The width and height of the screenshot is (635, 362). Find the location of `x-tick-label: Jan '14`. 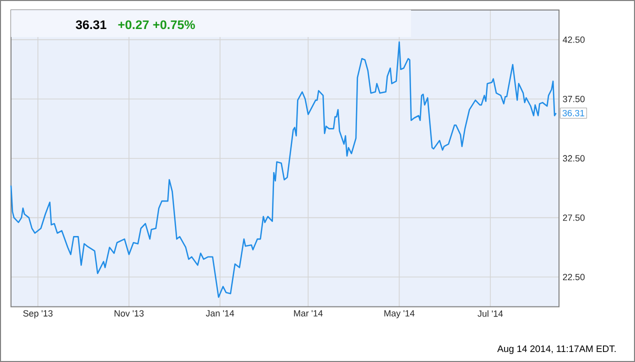

x-tick-label: Jan '14 is located at coordinates (220, 313).